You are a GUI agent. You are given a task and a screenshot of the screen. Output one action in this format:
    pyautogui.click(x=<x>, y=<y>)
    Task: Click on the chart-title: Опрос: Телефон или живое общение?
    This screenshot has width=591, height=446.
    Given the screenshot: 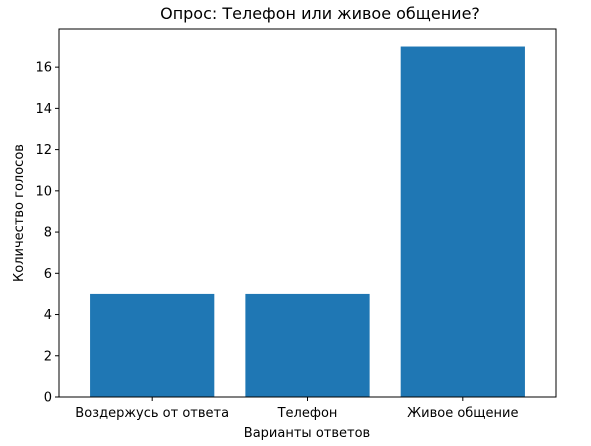 What is the action you would take?
    pyautogui.click(x=320, y=13)
    